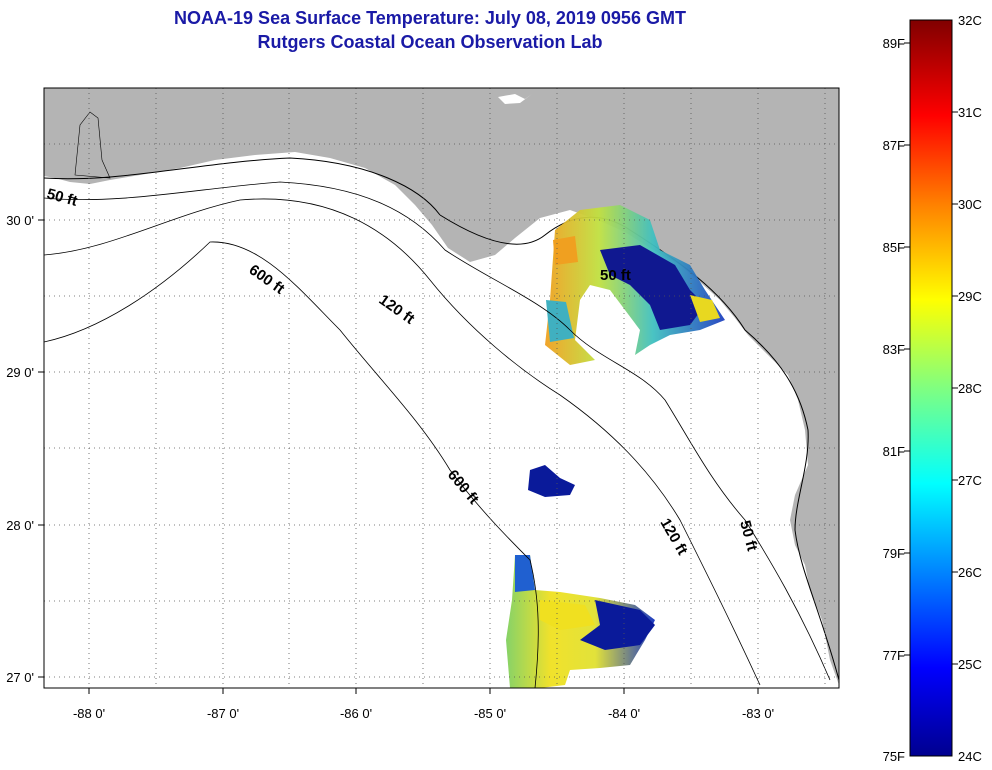  Describe the element at coordinates (894, 145) in the screenshot. I see `colorbar-fahrenheit-label: 87F` at that location.